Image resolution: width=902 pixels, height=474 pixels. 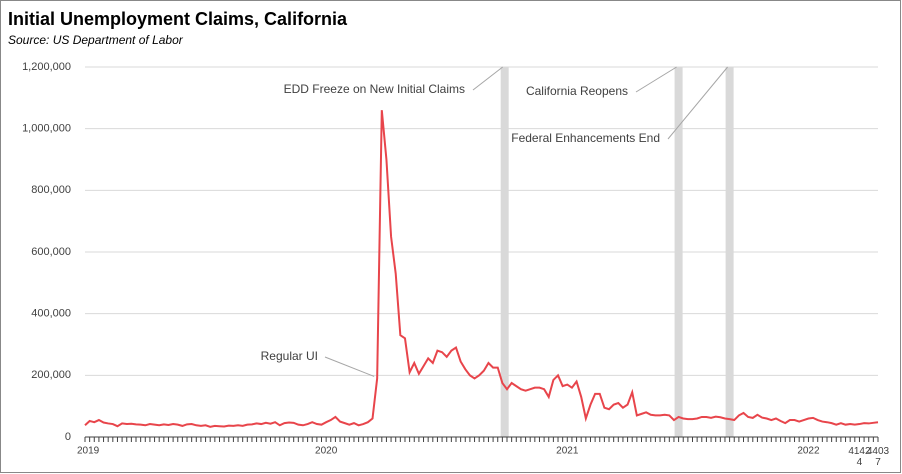 I want to click on annotation: California Reopens, so click(x=577, y=91).